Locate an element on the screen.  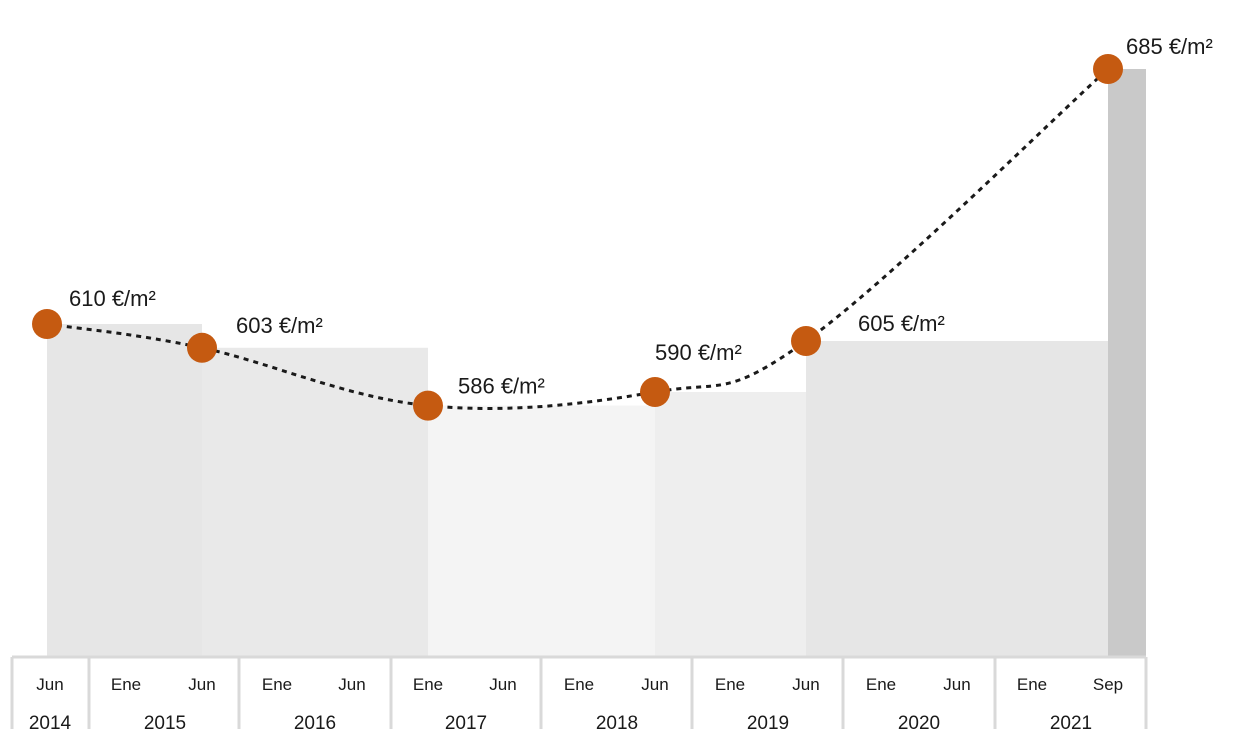
year-label: 2021 is located at coordinates (1071, 721).